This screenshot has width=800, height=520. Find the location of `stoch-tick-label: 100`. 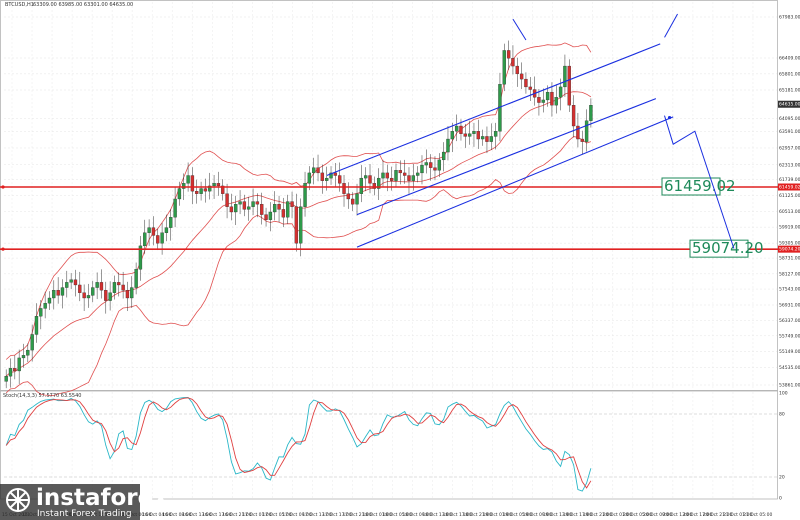

stoch-tick-label: 100 is located at coordinates (783, 394).